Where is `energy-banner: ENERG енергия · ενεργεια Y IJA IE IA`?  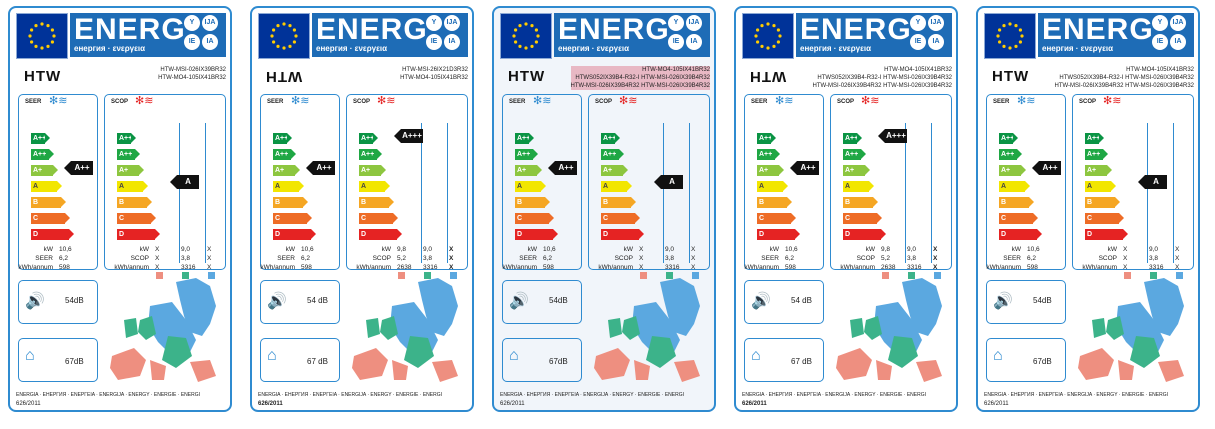 energy-banner: ENERG енергия · ενεργεια Y IJA IE IA is located at coordinates (390, 35).